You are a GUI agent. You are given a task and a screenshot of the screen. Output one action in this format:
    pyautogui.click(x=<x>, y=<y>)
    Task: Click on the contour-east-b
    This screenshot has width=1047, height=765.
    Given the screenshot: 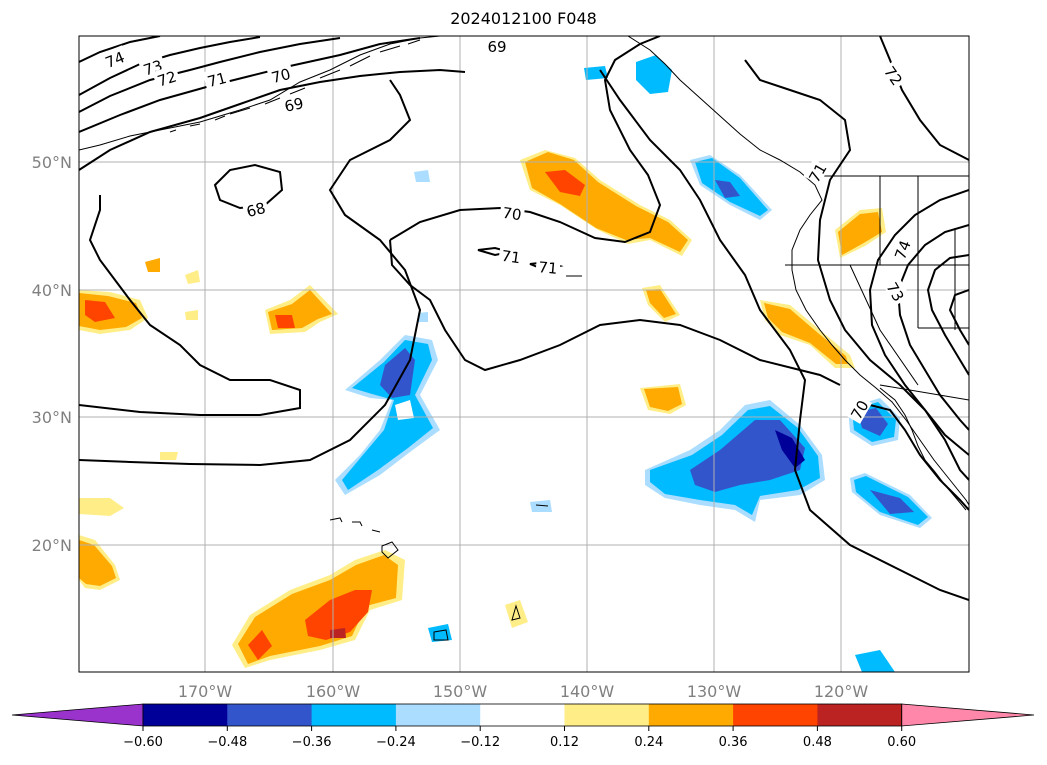 What is the action you would take?
    pyautogui.click(x=924, y=98)
    